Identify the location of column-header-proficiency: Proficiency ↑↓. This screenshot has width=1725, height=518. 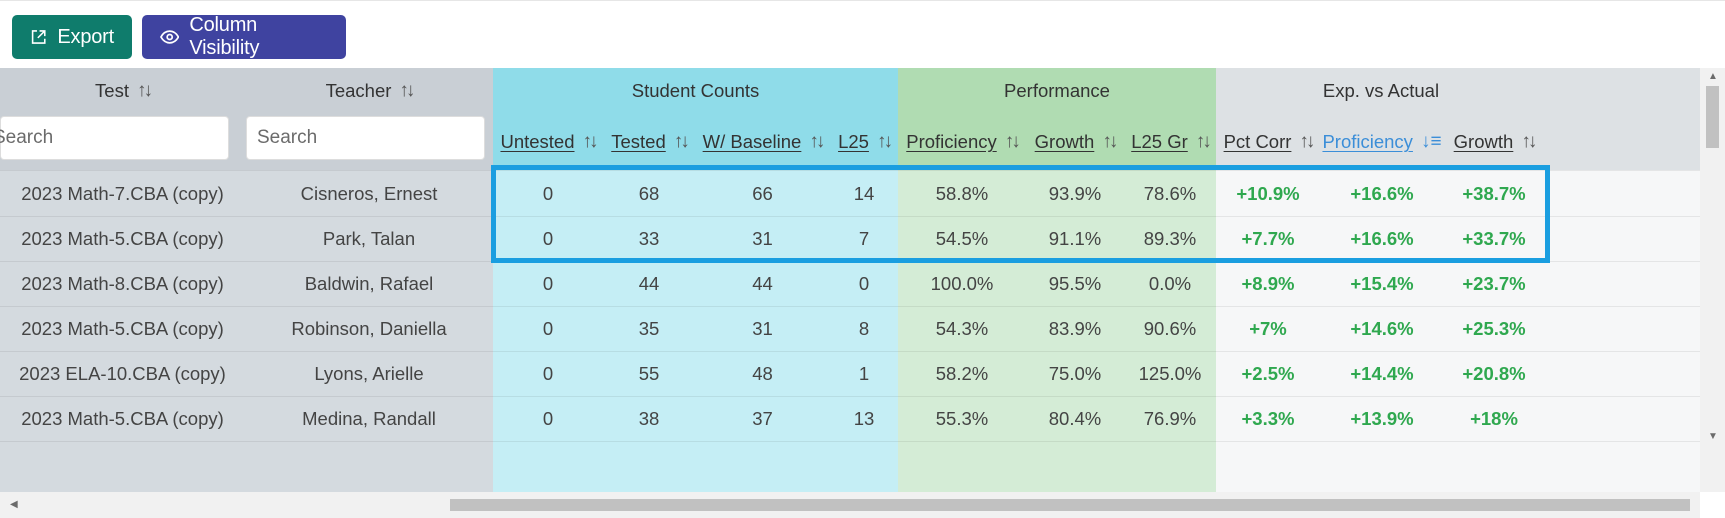
(962, 142).